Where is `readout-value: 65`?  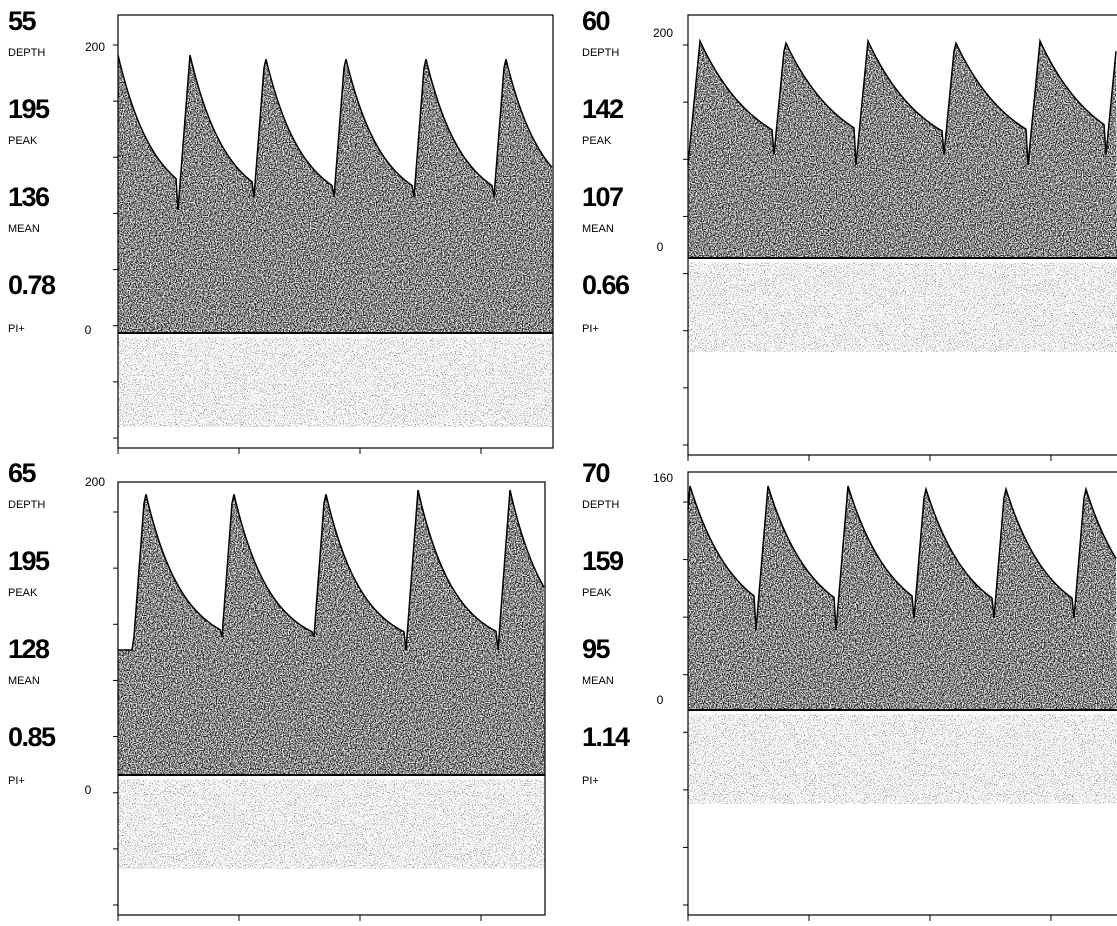
readout-value: 65 is located at coordinates (22, 473).